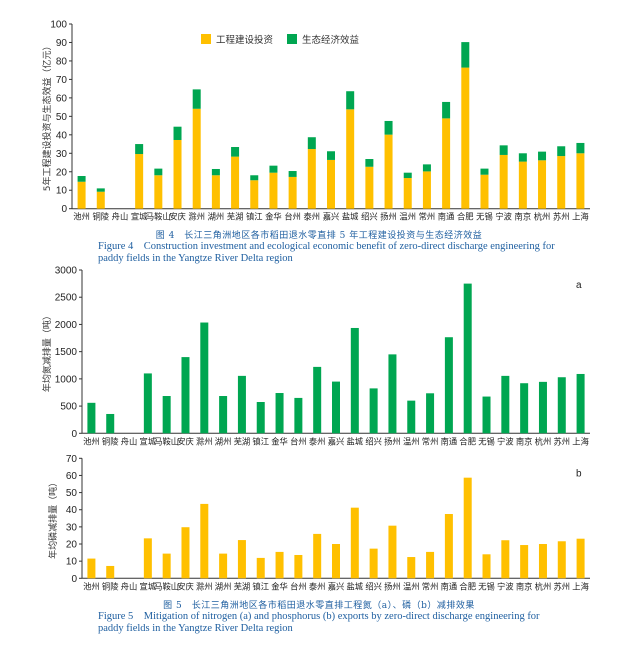  Describe the element at coordinates (369, 217) in the screenshot. I see `fig4-x-tick-label: 绍兴` at that location.